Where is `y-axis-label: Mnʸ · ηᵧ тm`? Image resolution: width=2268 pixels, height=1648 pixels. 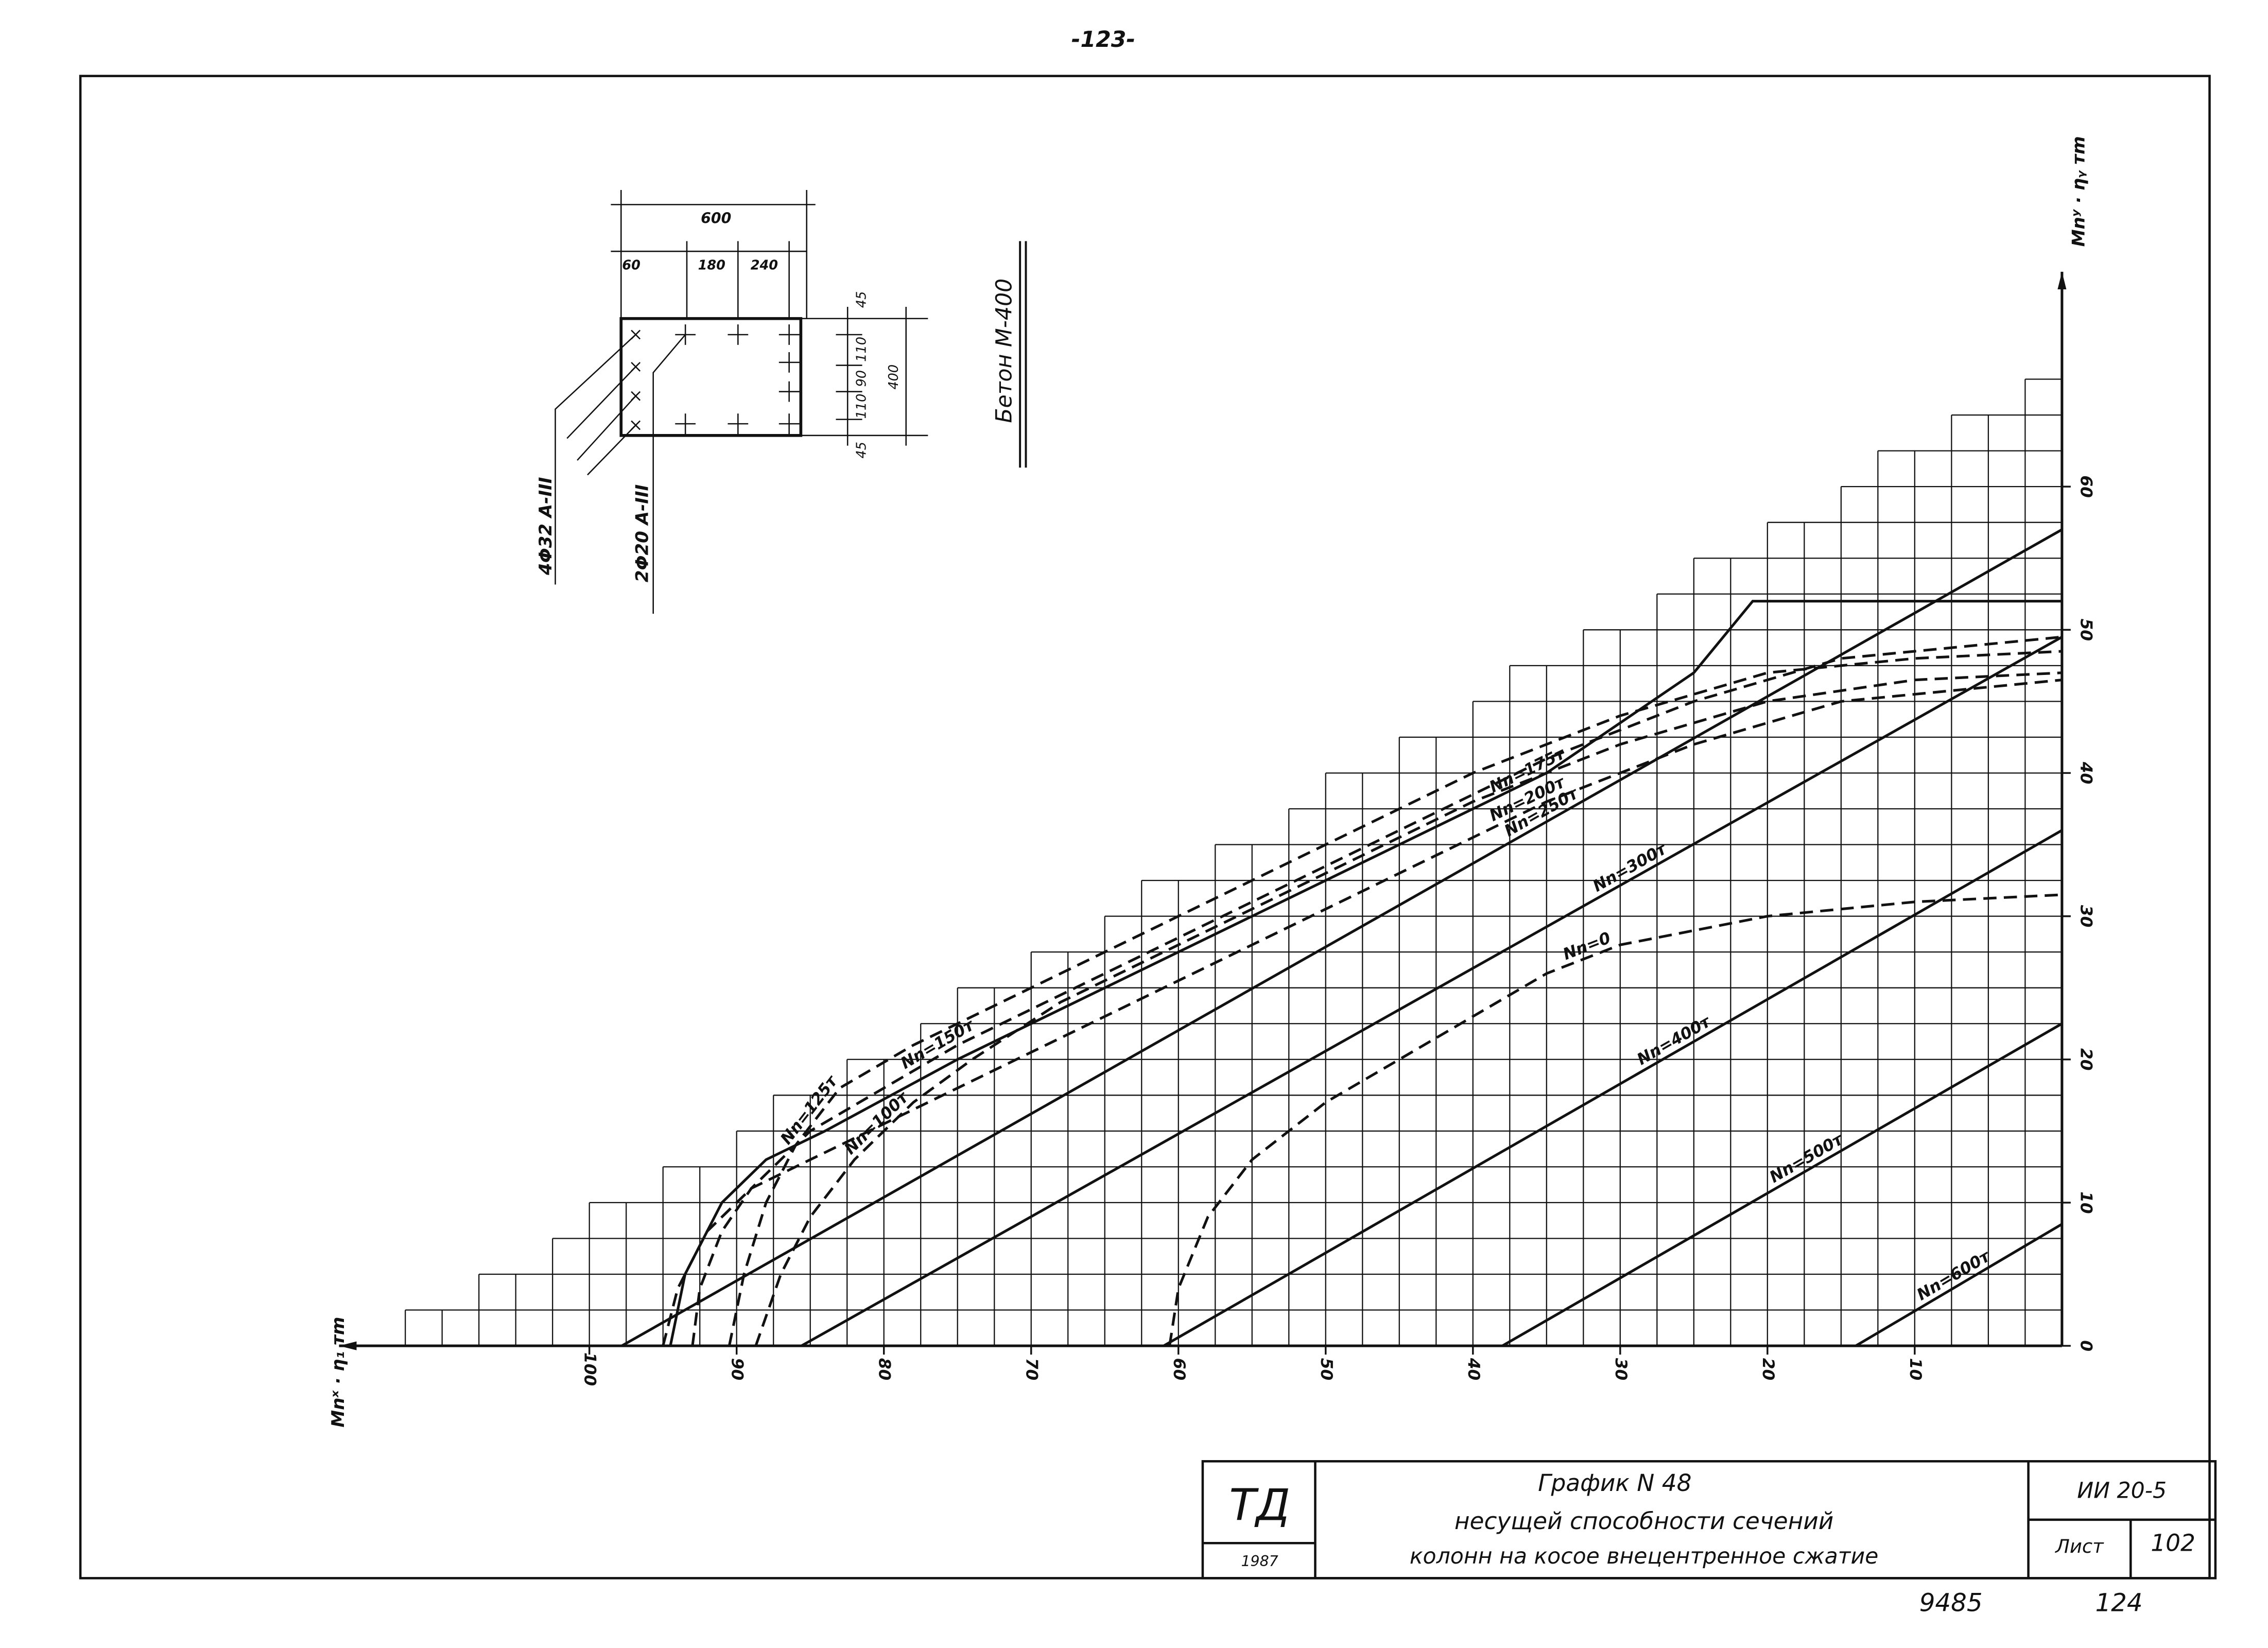 y-axis-label: Mnʸ · ηᵧ тm is located at coordinates (2078, 191).